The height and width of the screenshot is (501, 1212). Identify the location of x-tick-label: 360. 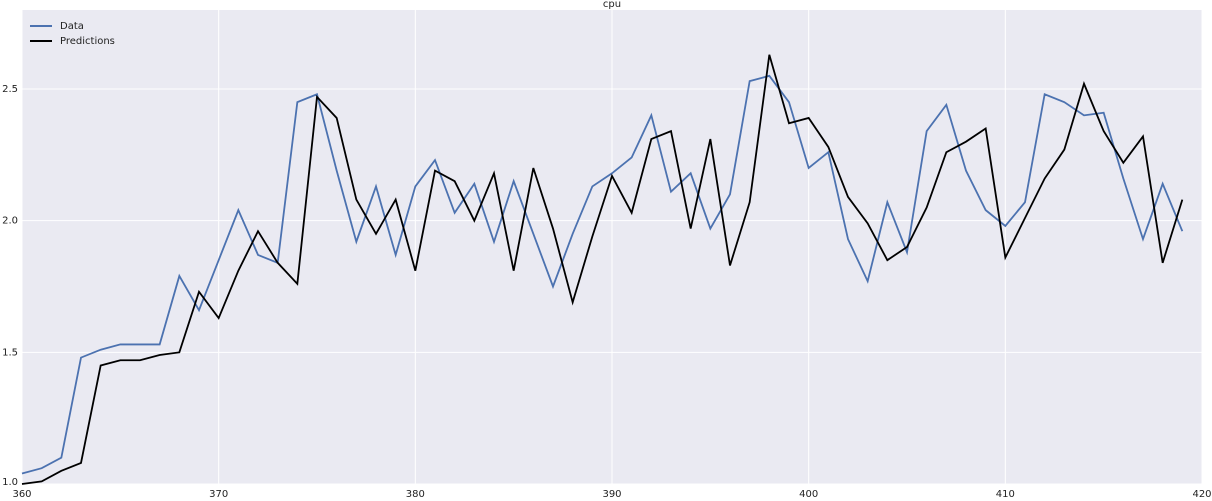
(21, 494).